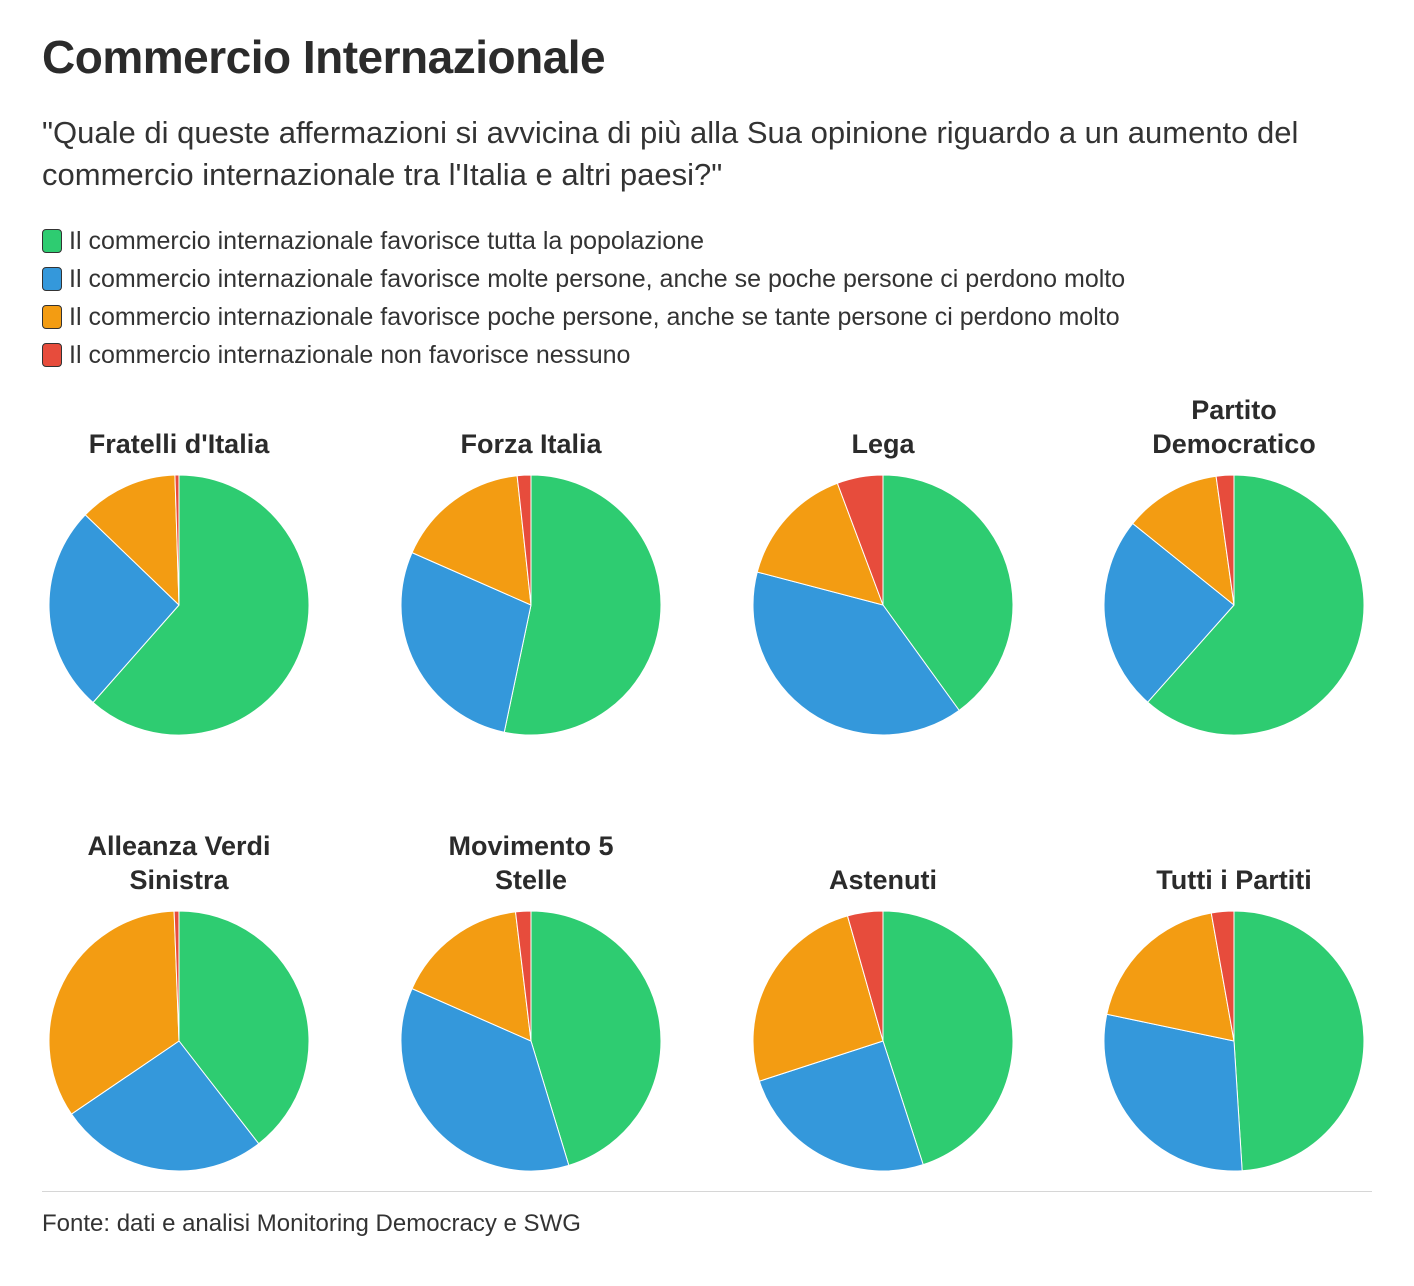 This screenshot has width=1414, height=1286. What do you see at coordinates (1234, 880) in the screenshot?
I see `pie-title: Tutti i Partiti` at bounding box center [1234, 880].